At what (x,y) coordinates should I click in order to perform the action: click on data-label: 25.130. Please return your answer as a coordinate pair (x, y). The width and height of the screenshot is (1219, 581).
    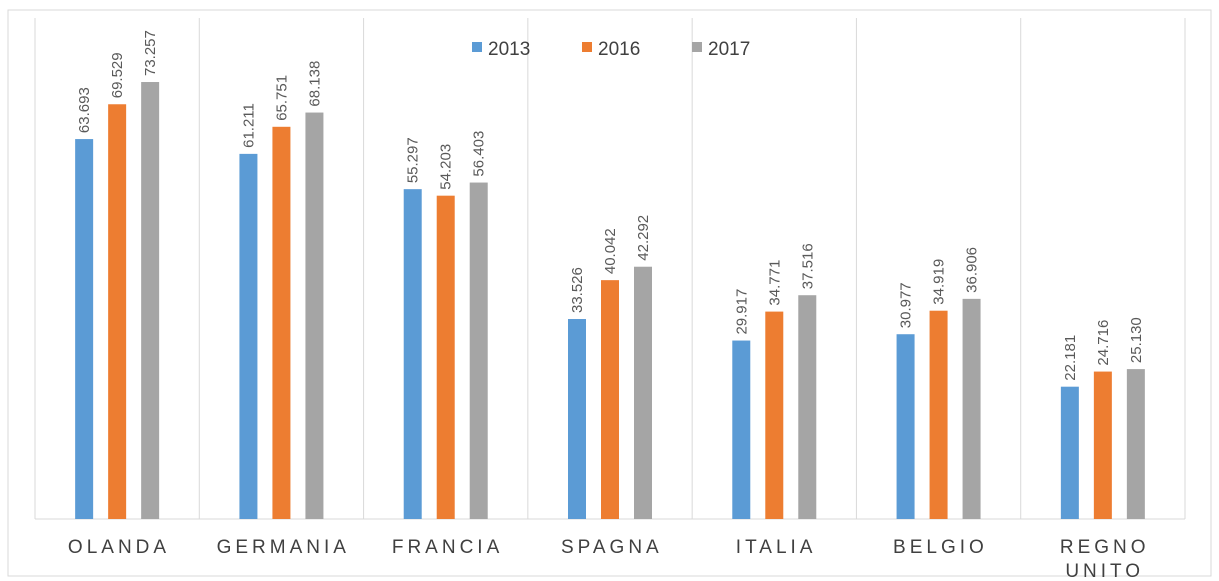
    Looking at the image, I should click on (1136, 340).